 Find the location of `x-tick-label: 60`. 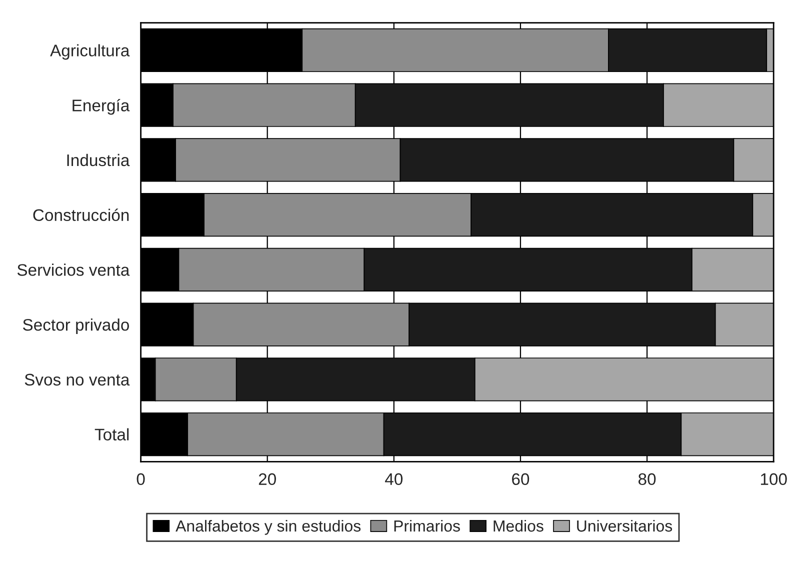

x-tick-label: 60 is located at coordinates (521, 479).